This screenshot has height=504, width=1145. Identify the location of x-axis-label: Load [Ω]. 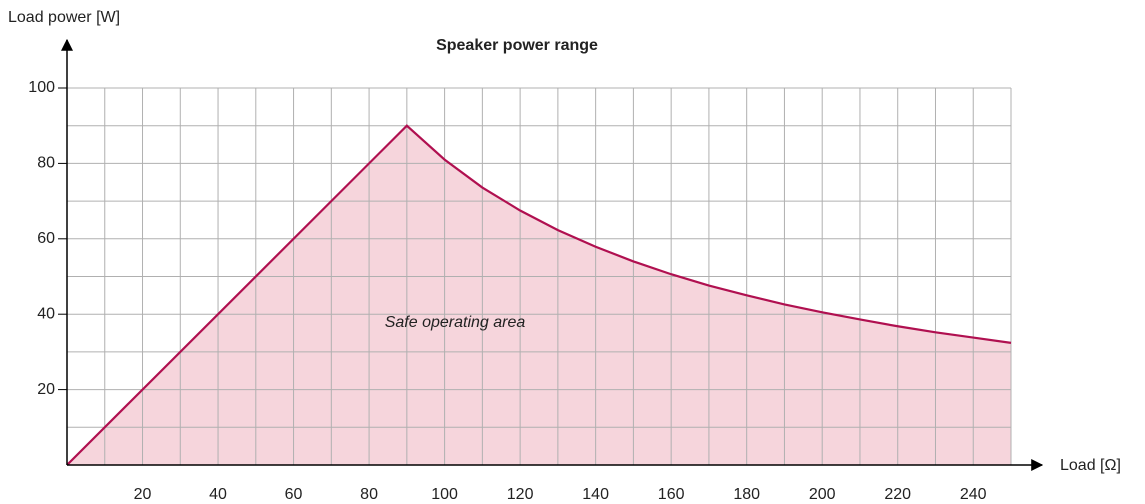
(1090, 465).